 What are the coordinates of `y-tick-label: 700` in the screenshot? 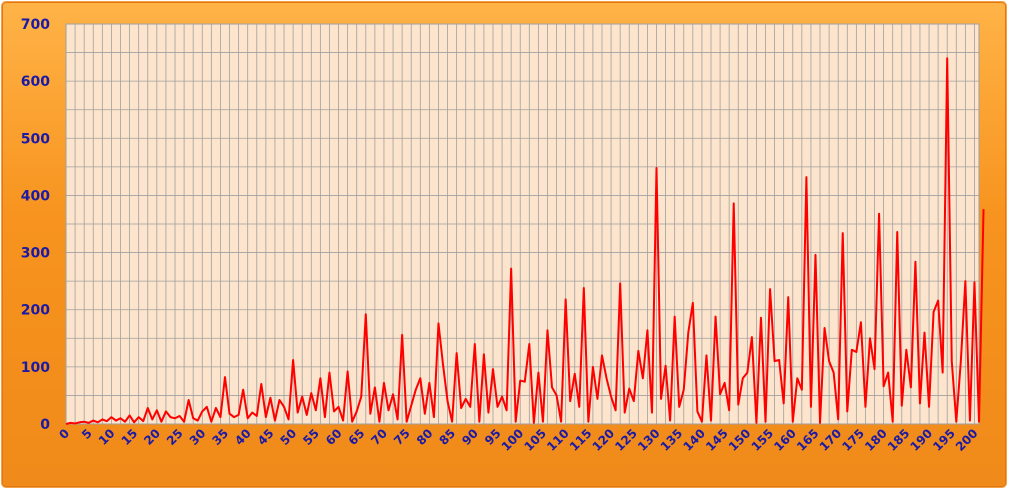 It's located at (35, 25).